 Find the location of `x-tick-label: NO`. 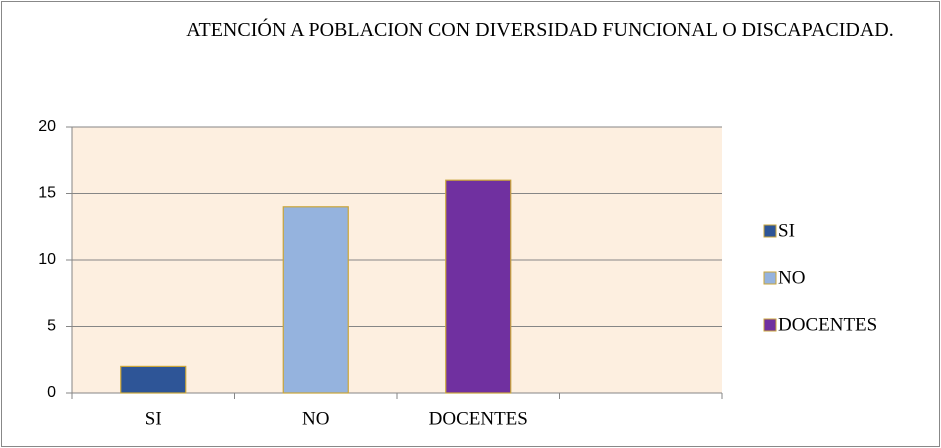

x-tick-label: NO is located at coordinates (315, 418).